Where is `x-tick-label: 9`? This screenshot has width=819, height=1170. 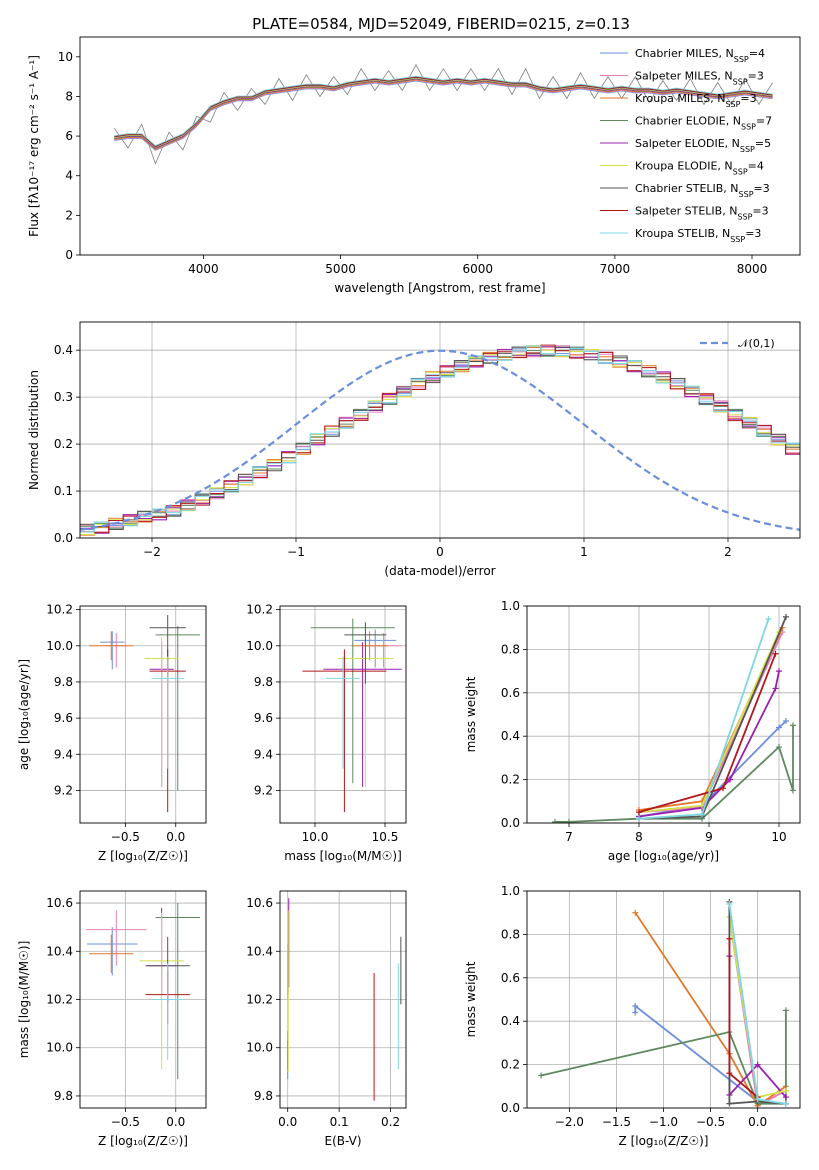
x-tick-label: 9 is located at coordinates (709, 837).